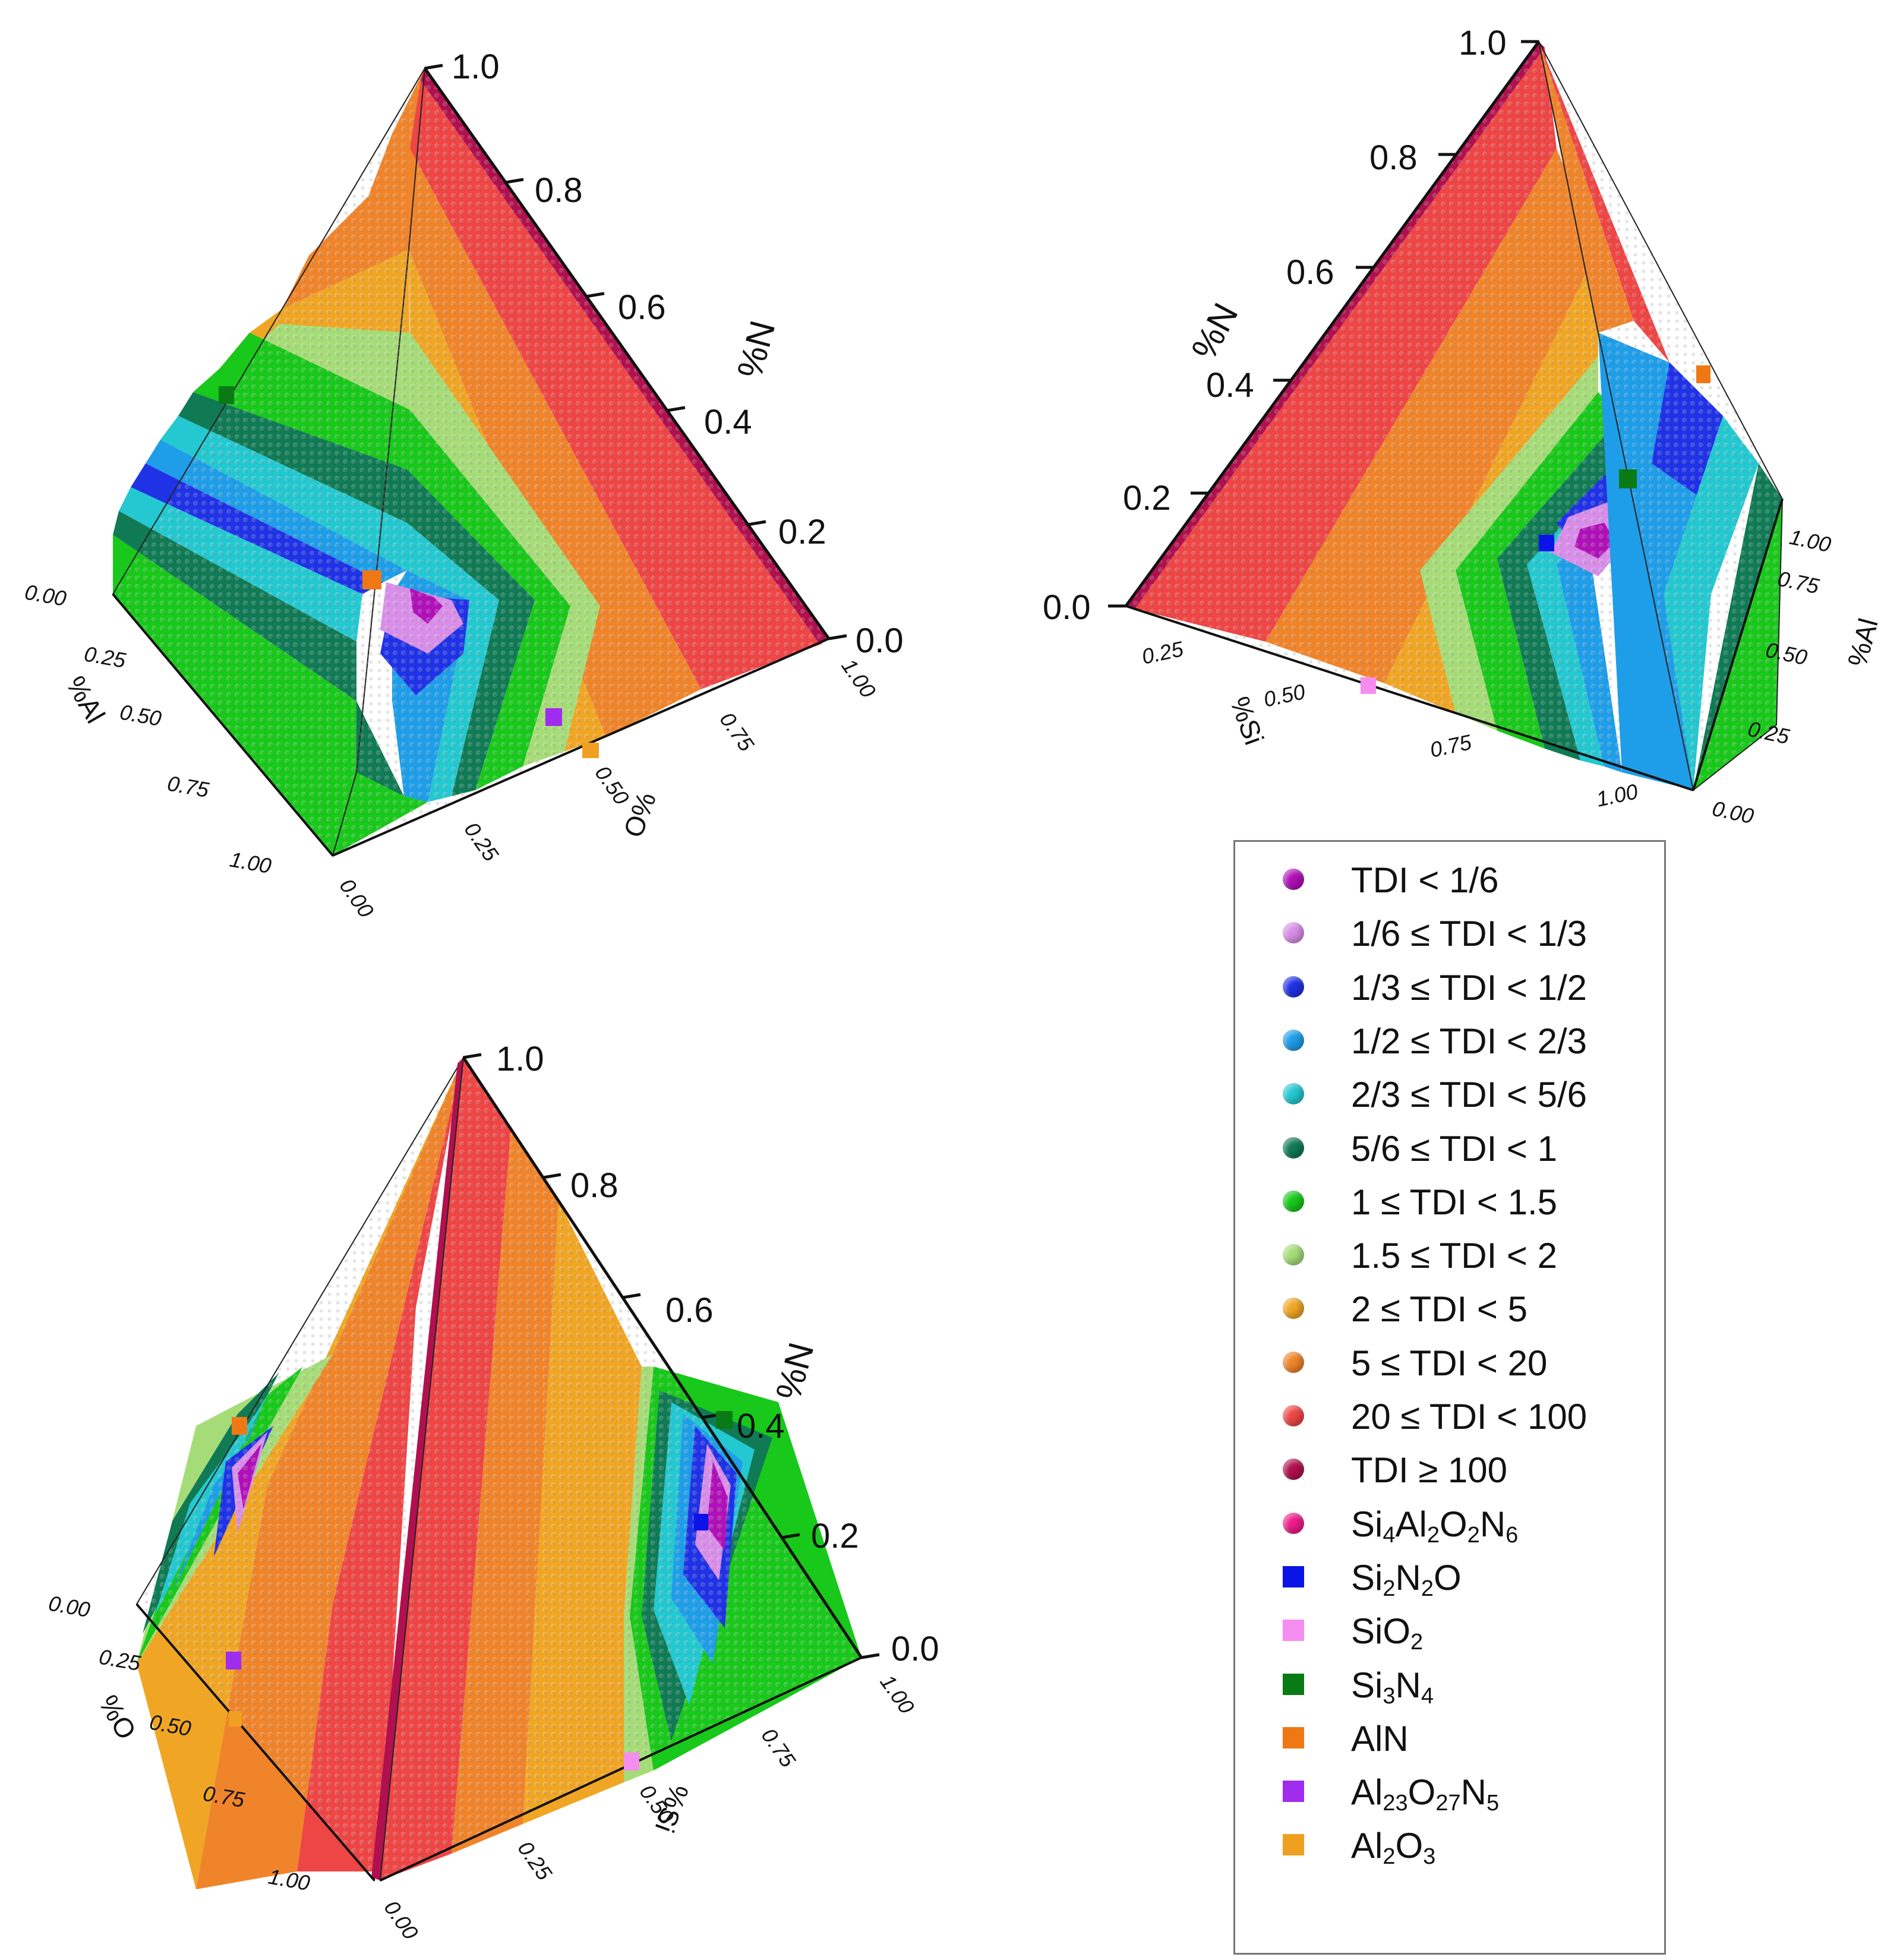  I want to click on legend-item: 1/3 ≤ TDI < 1/2, so click(1450, 987).